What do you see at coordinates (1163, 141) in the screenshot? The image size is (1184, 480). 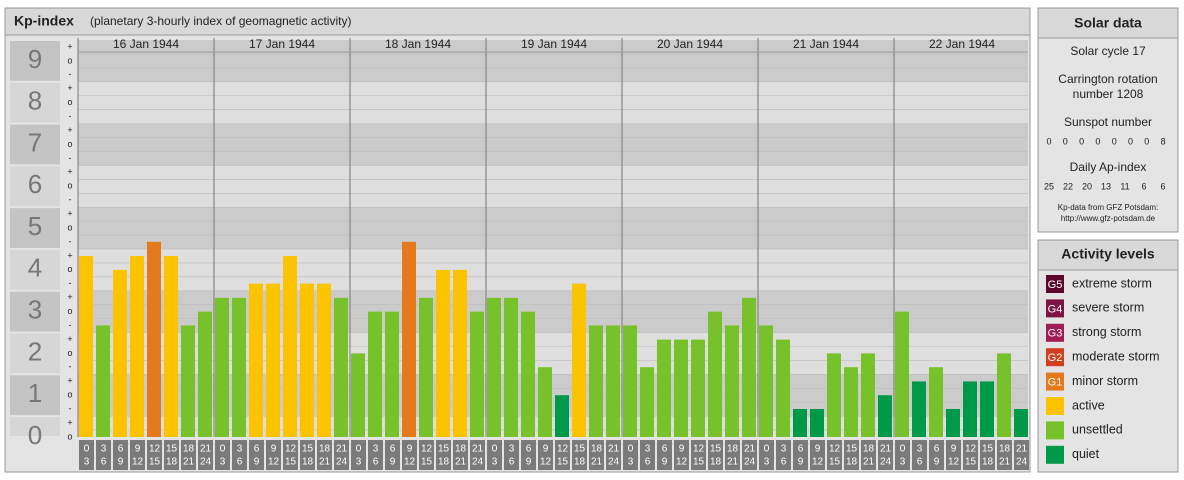 I see `sunspot-value: 8` at bounding box center [1163, 141].